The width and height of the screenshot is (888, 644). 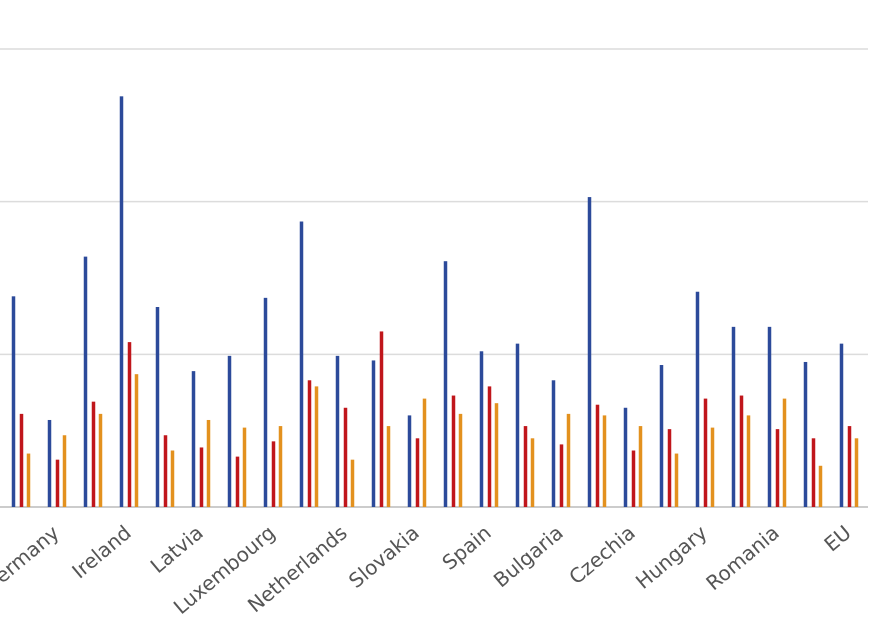 I want to click on x-tick-label: Slovakia, so click(x=384, y=556).